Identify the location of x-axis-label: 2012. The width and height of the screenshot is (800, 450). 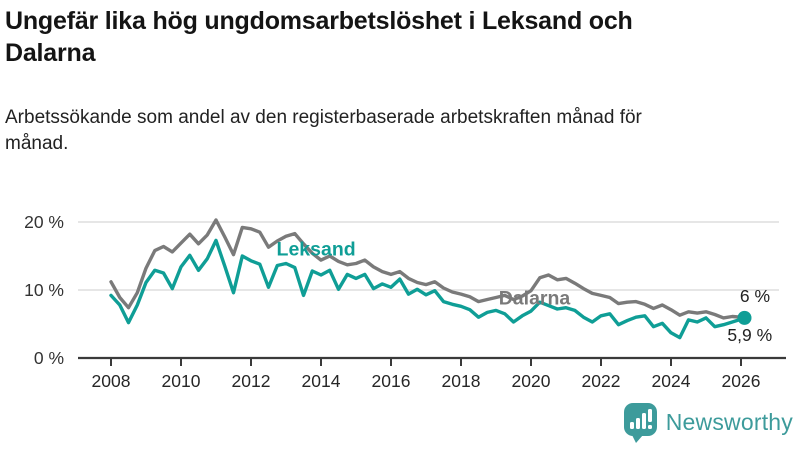
(251, 381).